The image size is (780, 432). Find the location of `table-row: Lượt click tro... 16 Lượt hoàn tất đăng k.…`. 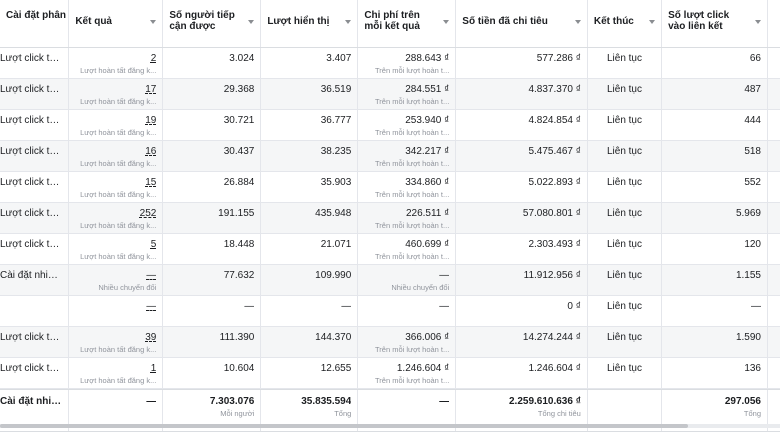

table-row: Lượt click tro... 16 Lượt hoàn tất đăng k.… is located at coordinates (390, 156).